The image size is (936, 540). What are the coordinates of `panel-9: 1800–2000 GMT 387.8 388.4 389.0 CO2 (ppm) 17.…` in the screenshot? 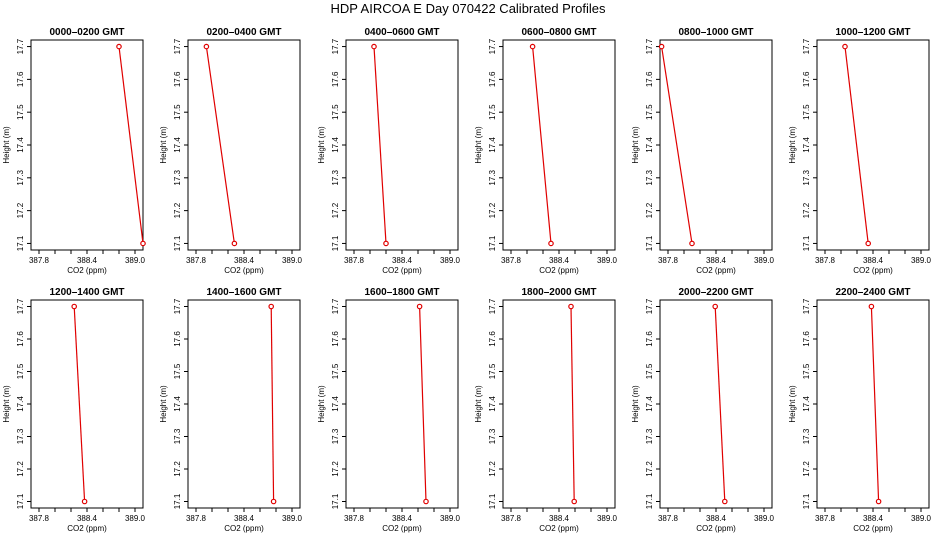 It's located at (546, 410).